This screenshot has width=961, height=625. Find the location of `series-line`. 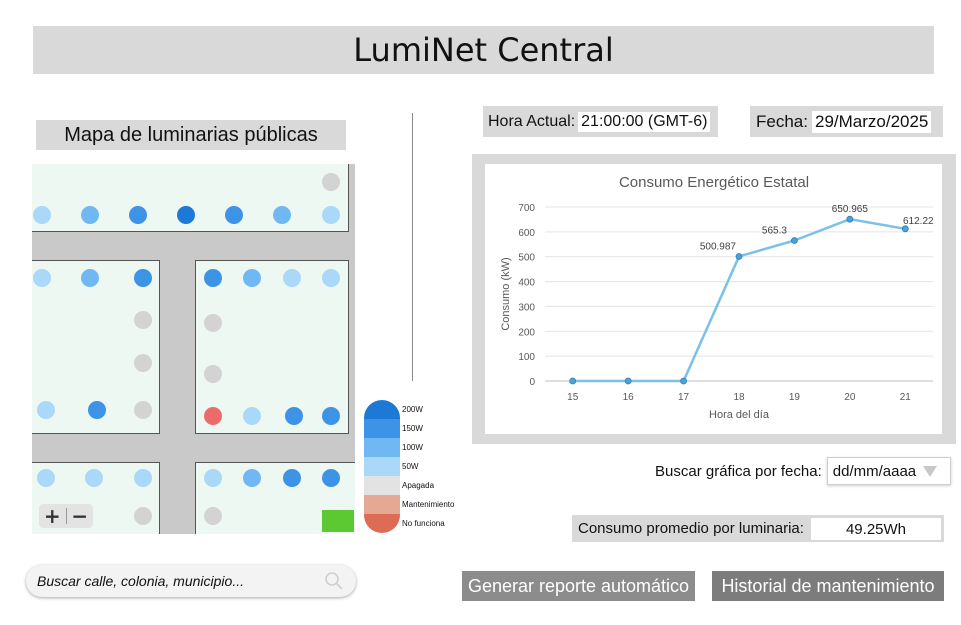

series-line is located at coordinates (739, 300).